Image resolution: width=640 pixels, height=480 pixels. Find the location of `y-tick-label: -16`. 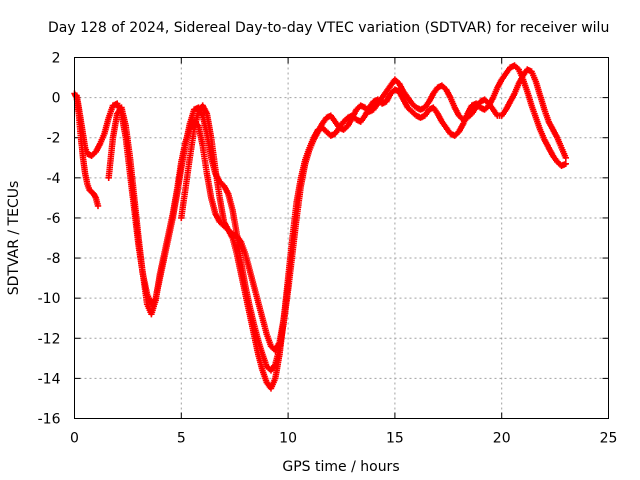

y-tick-label: -16 is located at coordinates (49, 420).